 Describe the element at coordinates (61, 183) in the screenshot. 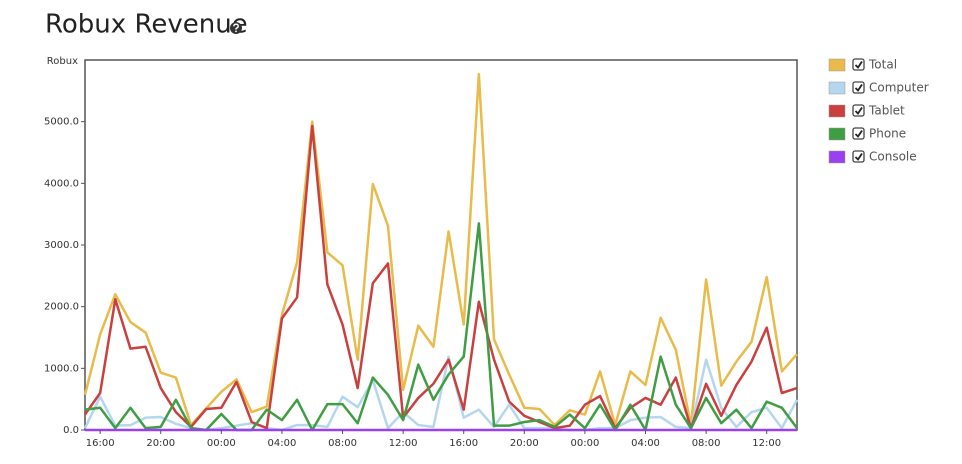

I see `y-tick-label: 4000.0` at that location.